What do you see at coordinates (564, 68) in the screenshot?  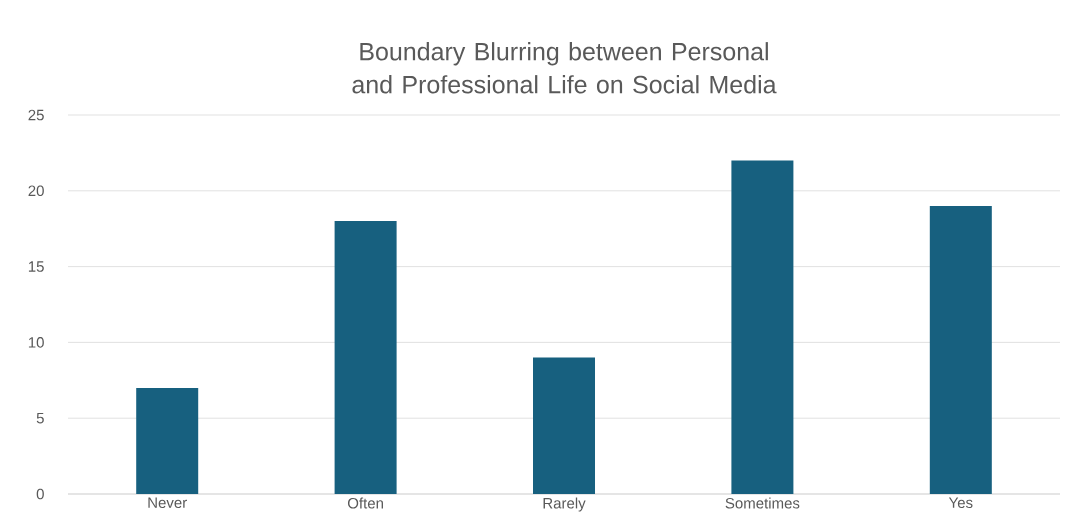 I see `chart-title: Boundary Blurring between Personal and Professional Life on Social Media` at bounding box center [564, 68].